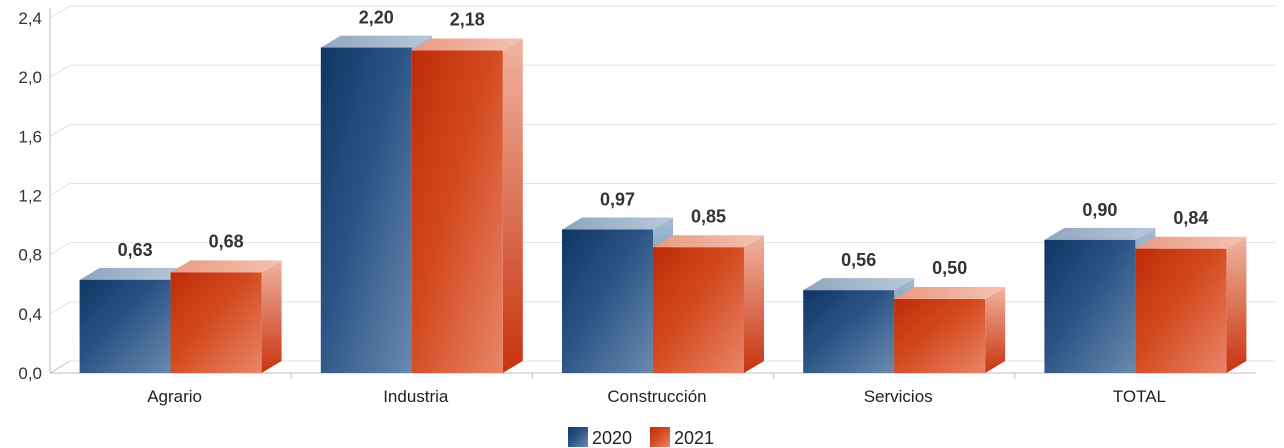 The height and width of the screenshot is (448, 1284). What do you see at coordinates (226, 241) in the screenshot?
I see `data-label-2021-Agrario: 0,68` at bounding box center [226, 241].